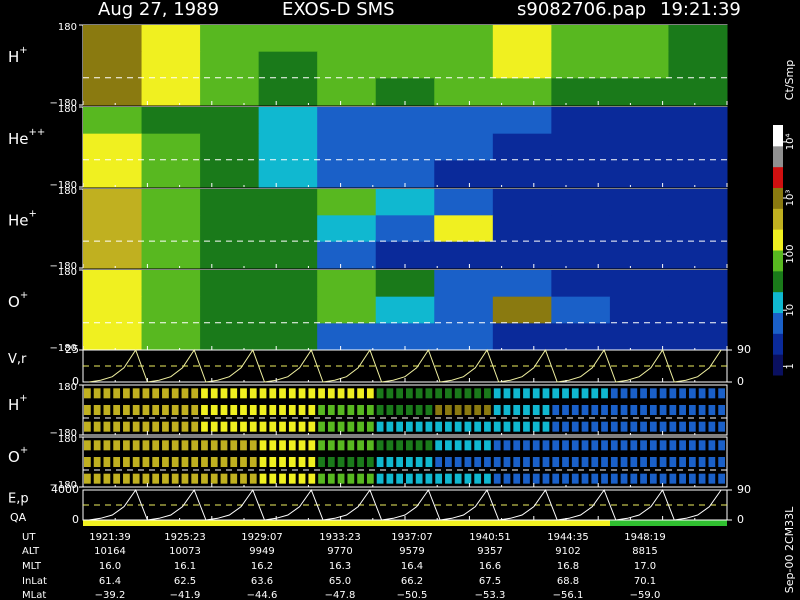 The height and width of the screenshot is (600, 800). I want to click on y-tick-label: −180, so click(63, 485).